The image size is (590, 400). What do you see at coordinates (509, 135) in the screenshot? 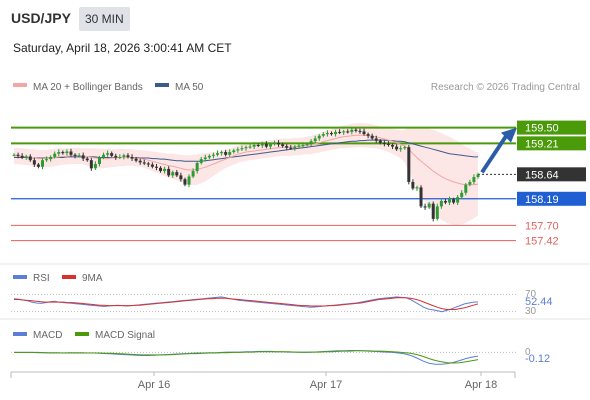
I see `forecast-arrow-head` at bounding box center [509, 135].